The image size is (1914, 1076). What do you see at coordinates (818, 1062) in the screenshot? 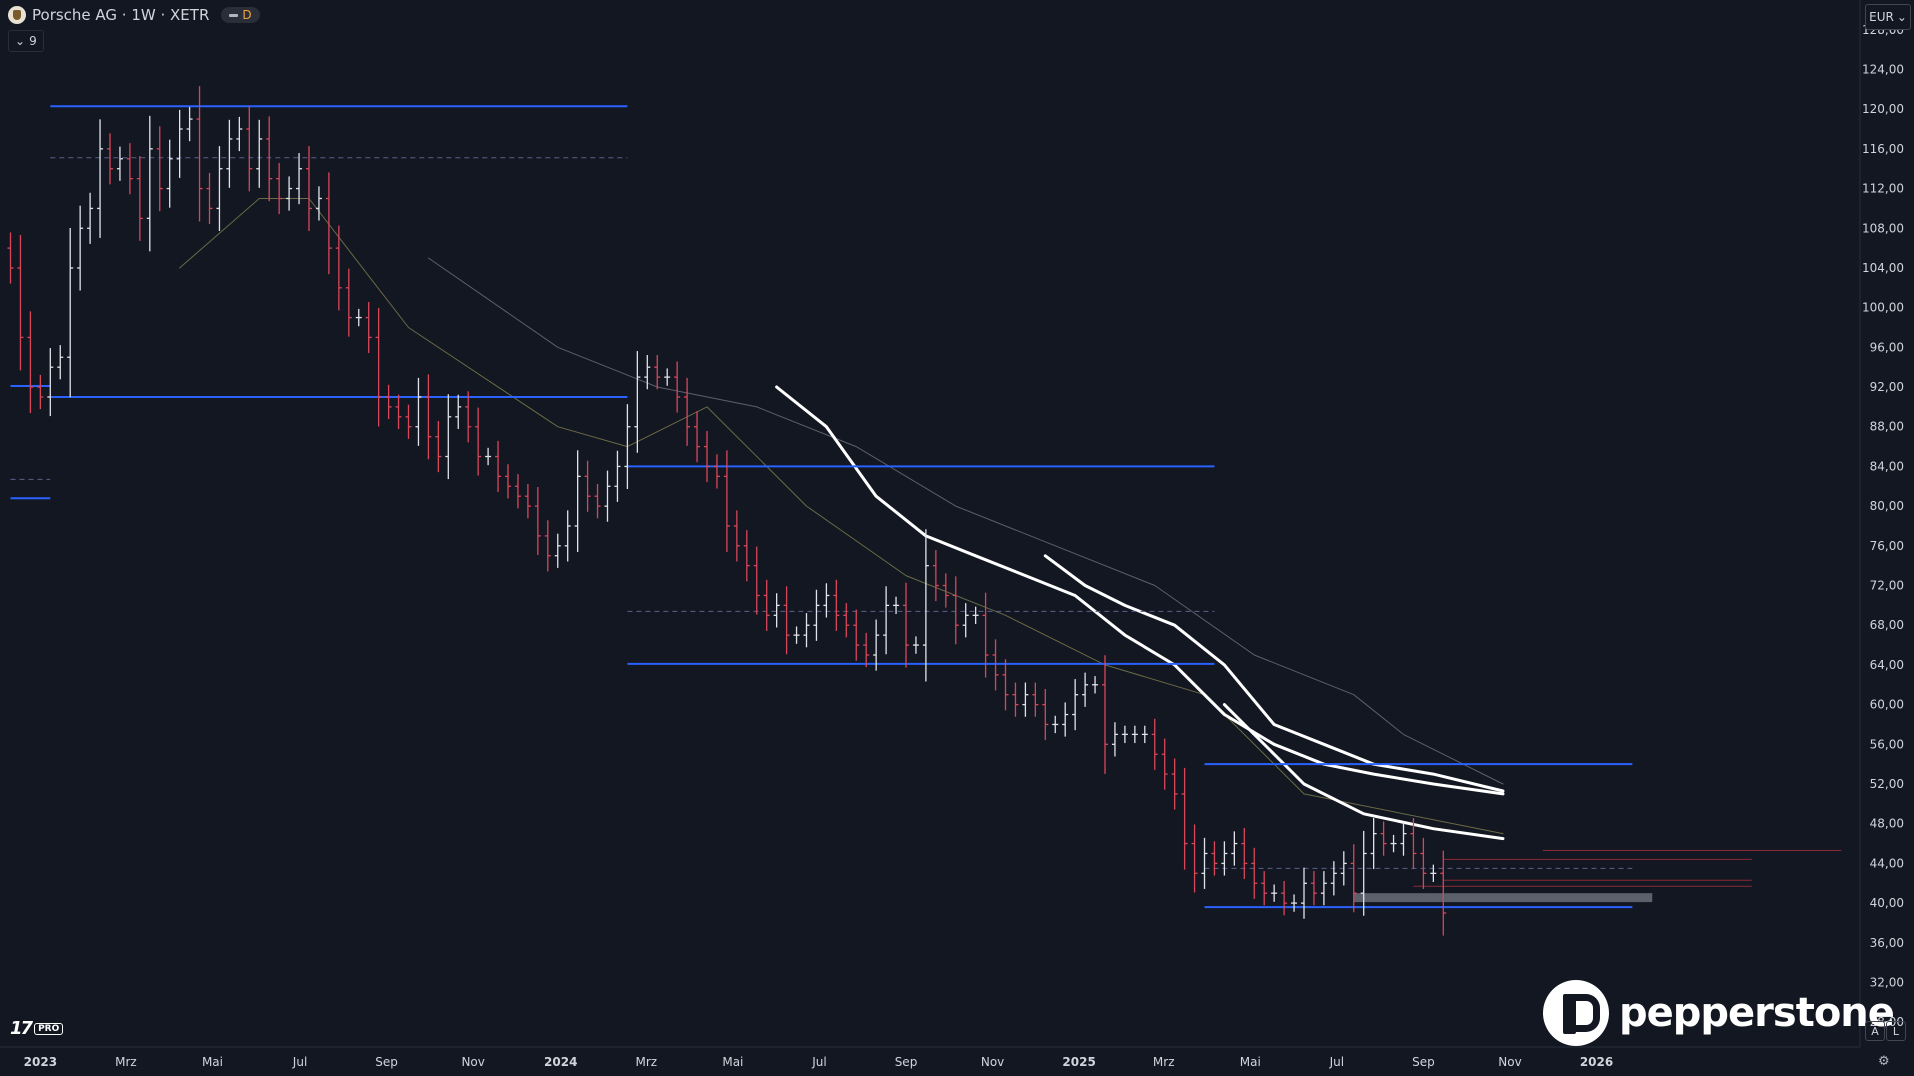
I see `time-tick-label: Jul` at bounding box center [818, 1062].